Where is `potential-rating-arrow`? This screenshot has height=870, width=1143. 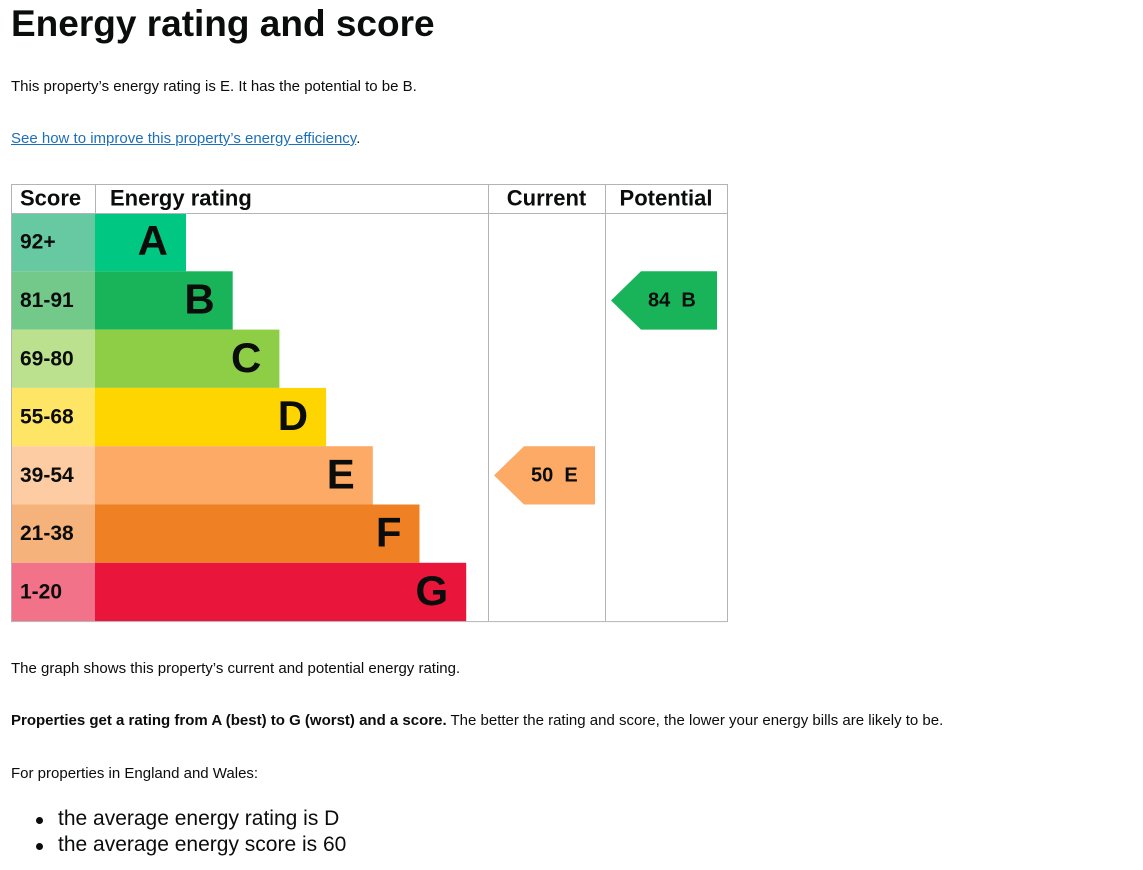 potential-rating-arrow is located at coordinates (664, 300).